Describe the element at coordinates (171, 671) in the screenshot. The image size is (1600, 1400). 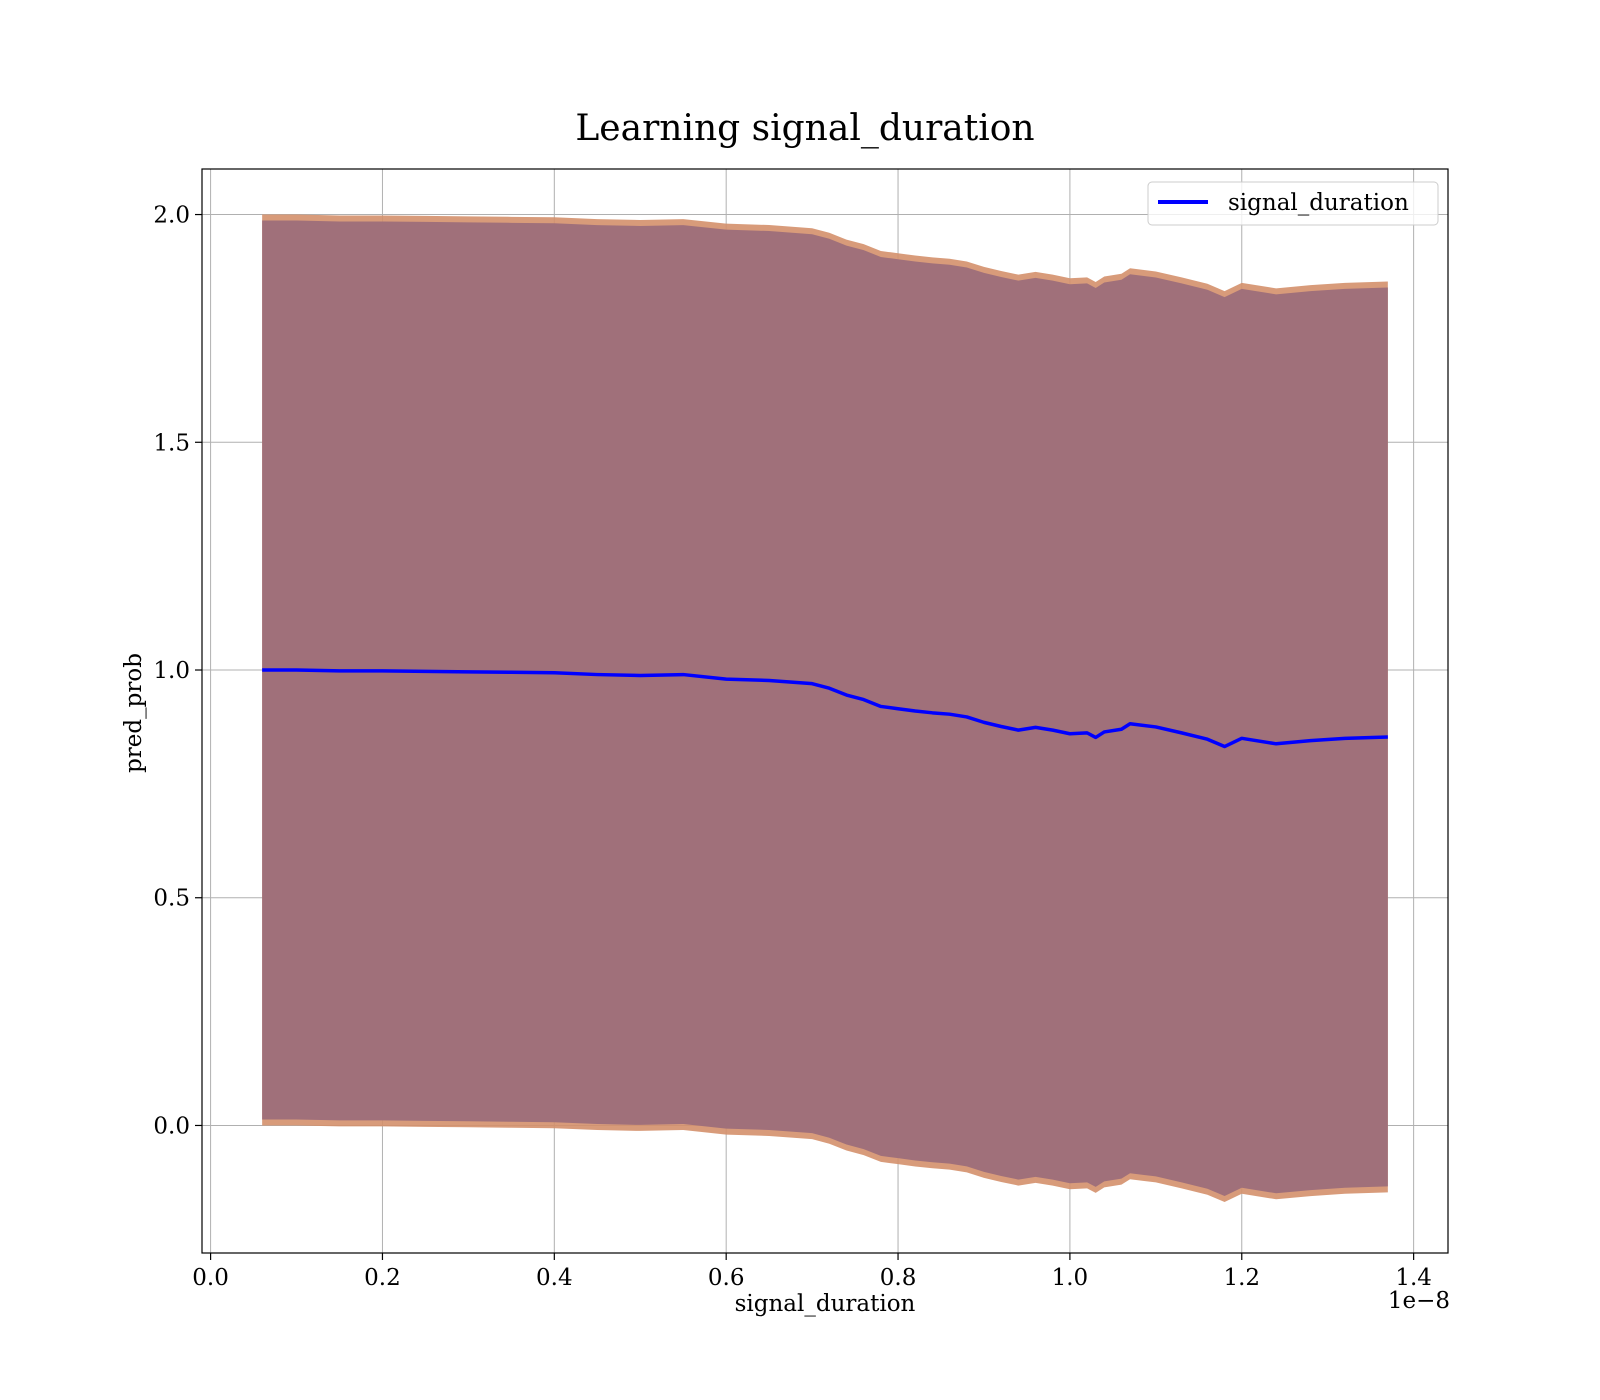
I see `y-tick-label: 1.0` at that location.